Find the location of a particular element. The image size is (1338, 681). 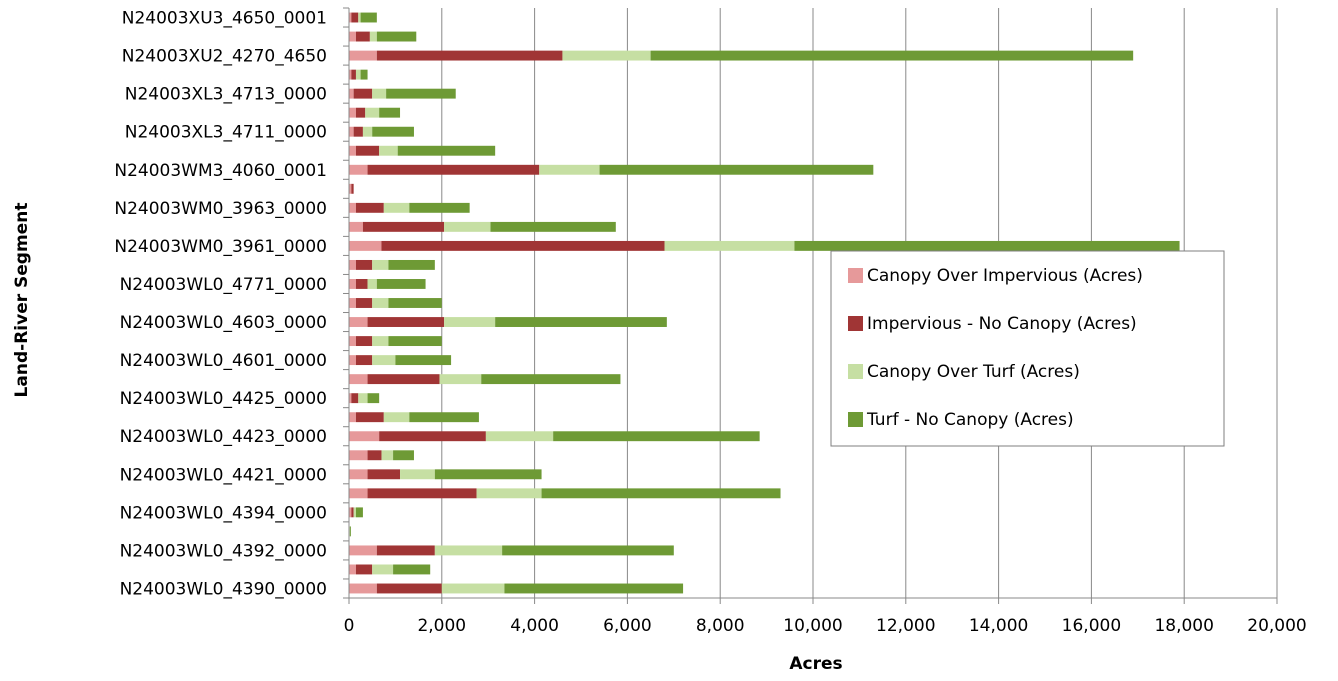

y-tick-label: N24003XU3_4650_0001 is located at coordinates (224, 19).